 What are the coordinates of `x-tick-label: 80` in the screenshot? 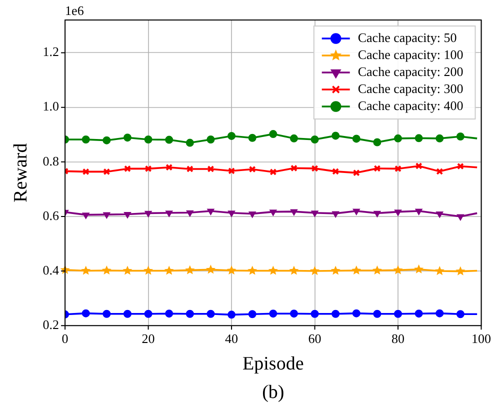 It's located at (398, 338).